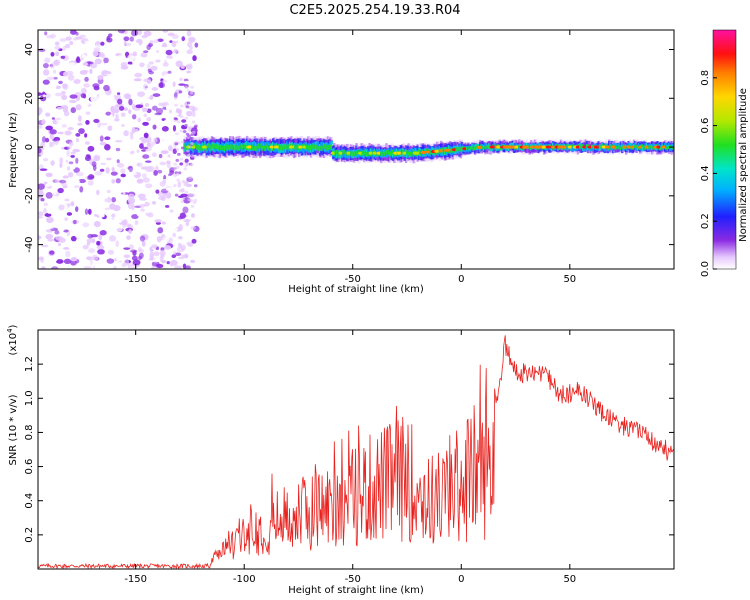 The image size is (750, 600). I want to click on spectrogram-y-label: Frequency (Hz), so click(13, 150).